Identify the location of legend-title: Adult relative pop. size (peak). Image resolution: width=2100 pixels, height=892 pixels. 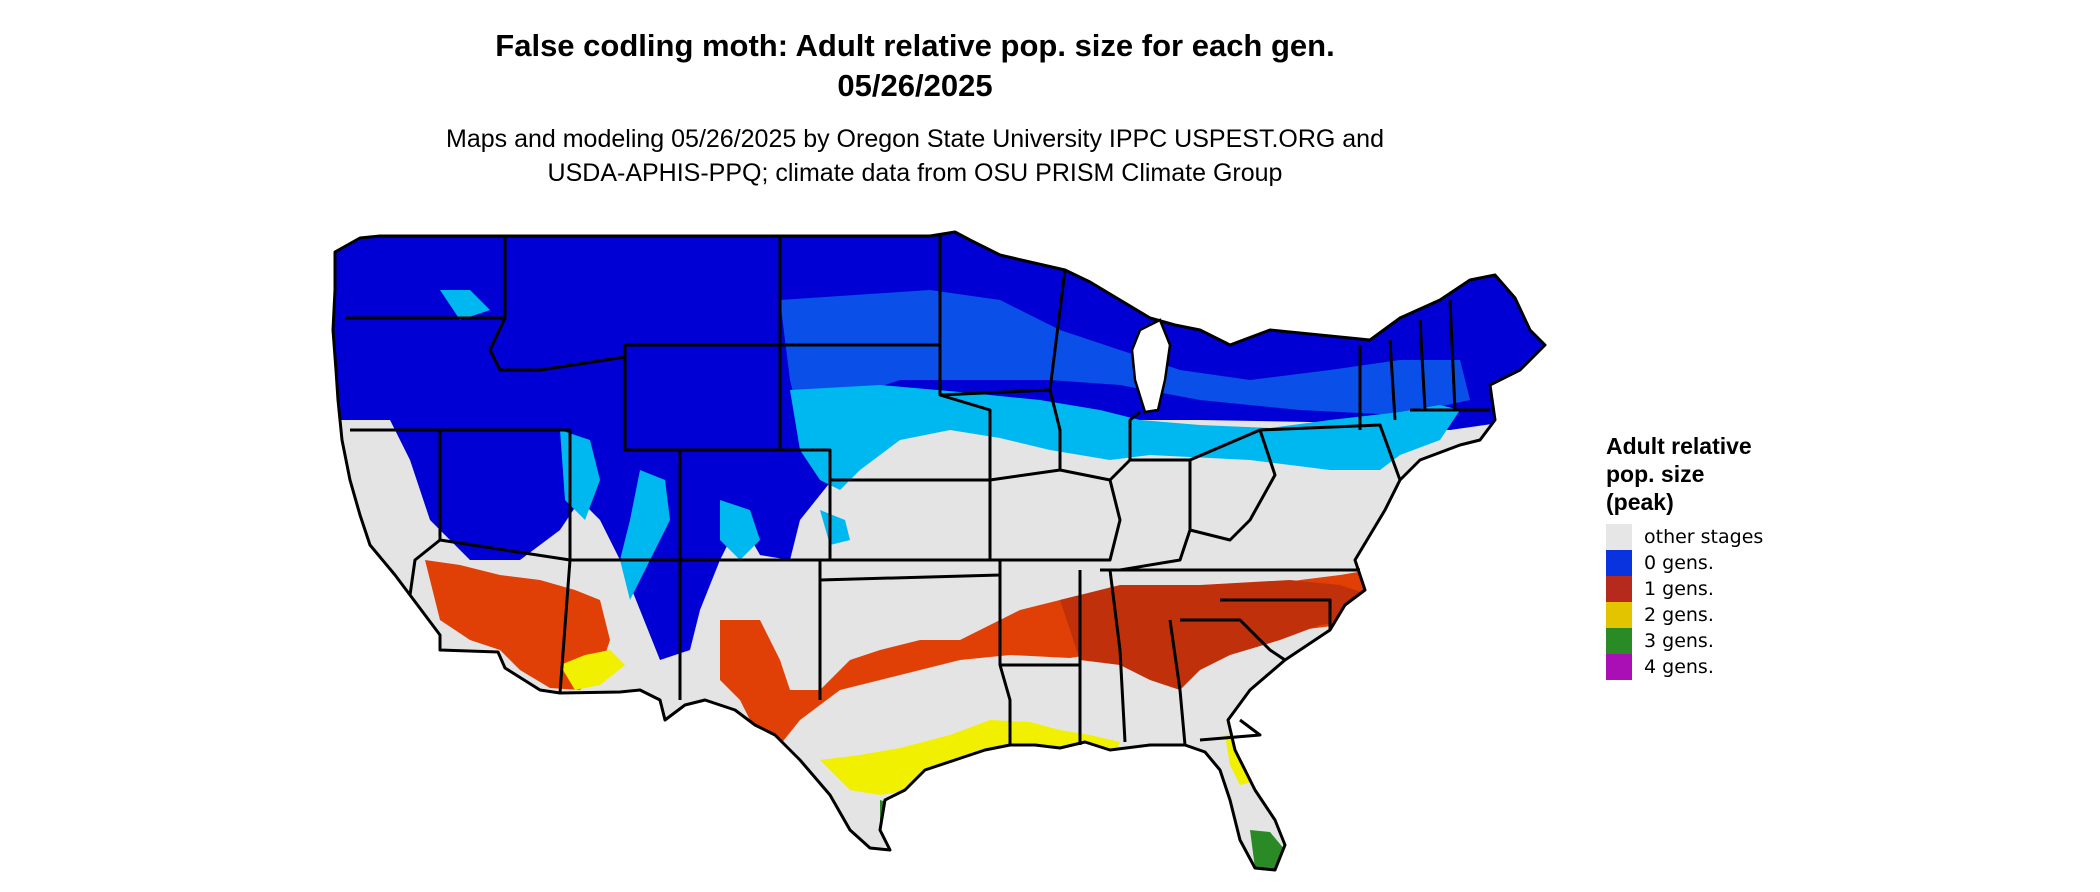
(1684, 474).